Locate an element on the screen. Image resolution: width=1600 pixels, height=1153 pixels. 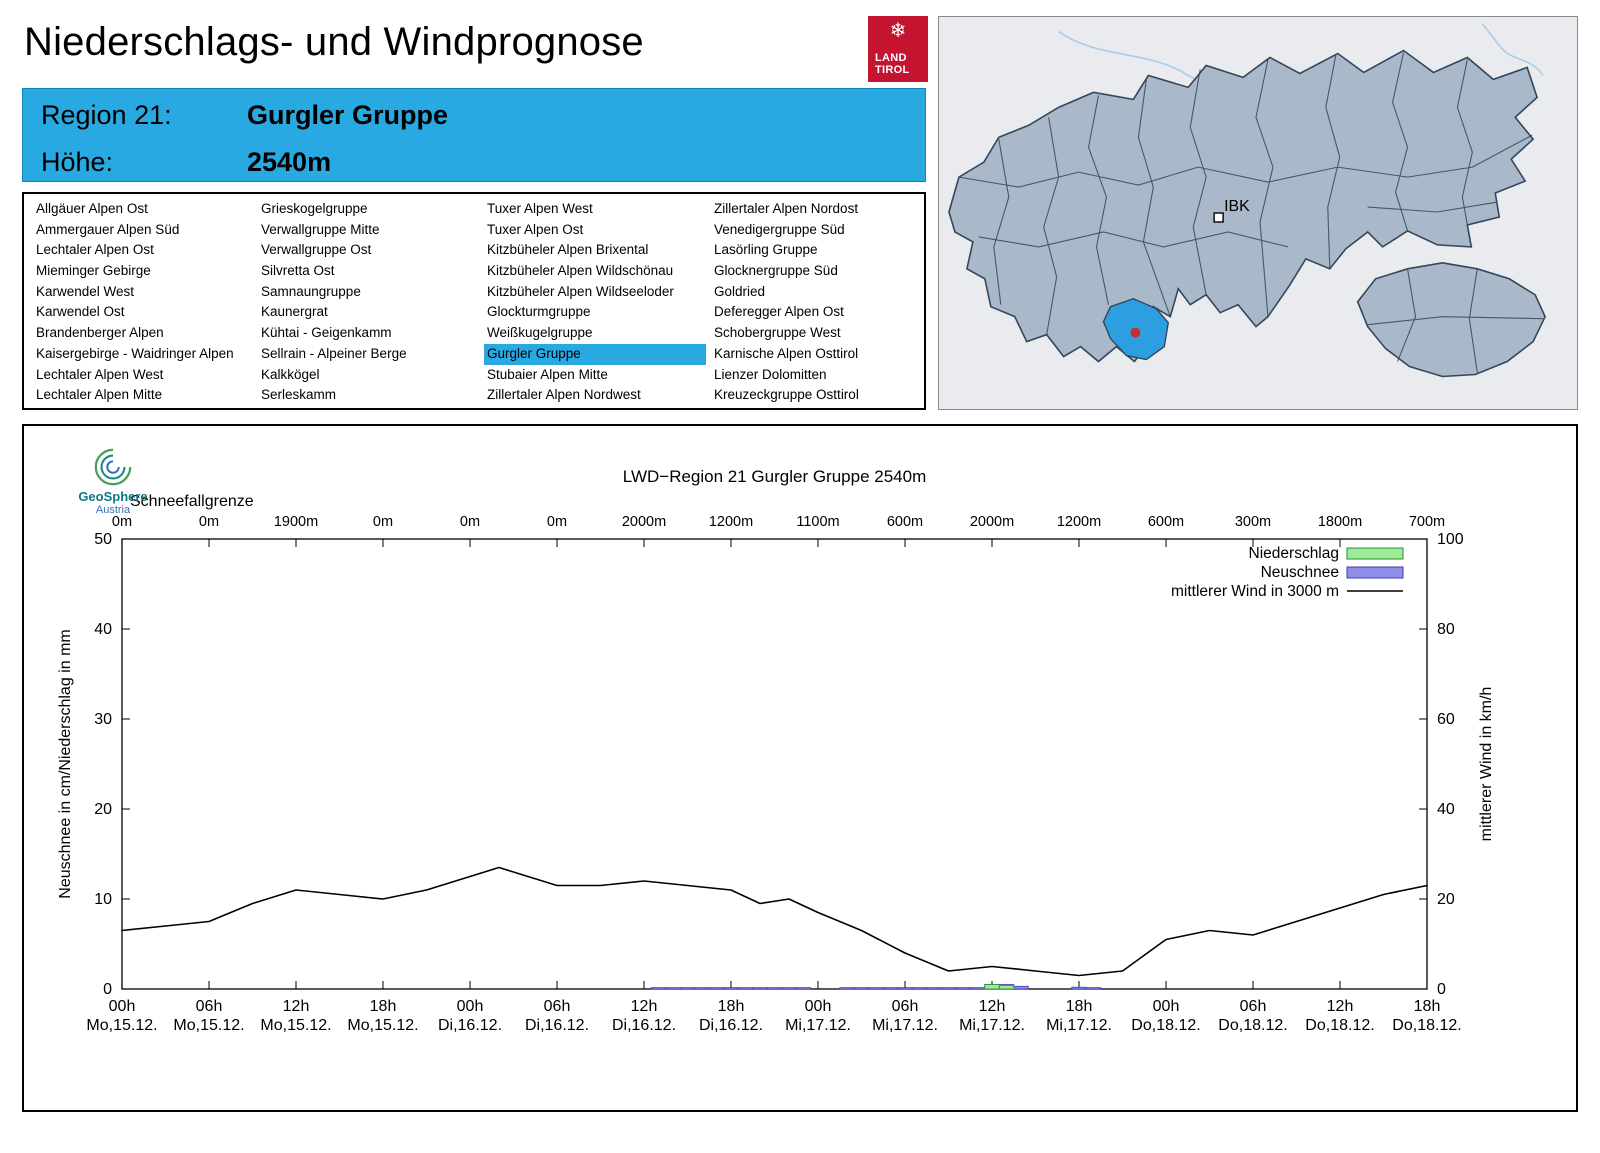
region-list-item: Kitzbüheler Alpen Brixental is located at coordinates (568, 250).